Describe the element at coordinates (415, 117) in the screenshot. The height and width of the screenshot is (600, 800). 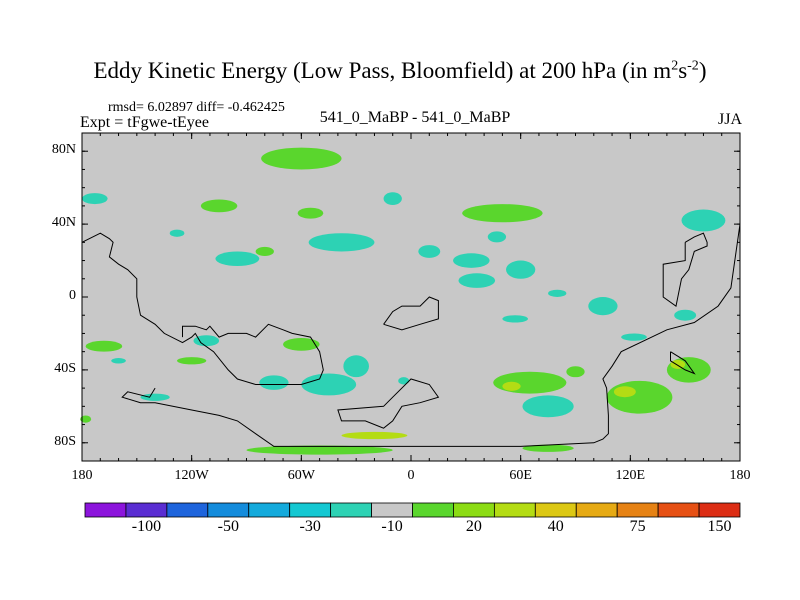
I see `case-comparison-label: 541_0_MaBP - 541_0_MaBP` at that location.